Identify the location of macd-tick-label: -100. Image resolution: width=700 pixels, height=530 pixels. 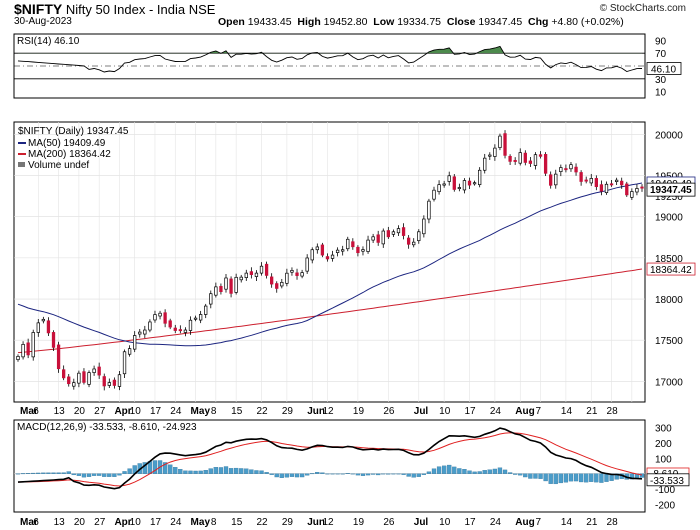
(665, 490).